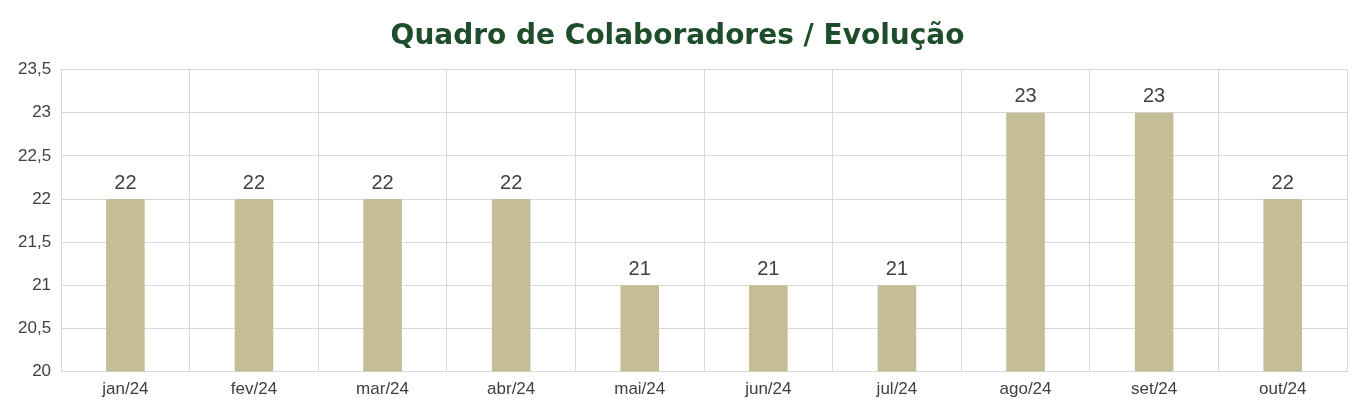 This screenshot has height=416, width=1365. Describe the element at coordinates (42, 198) in the screenshot. I see `y-tick-label: 22` at that location.